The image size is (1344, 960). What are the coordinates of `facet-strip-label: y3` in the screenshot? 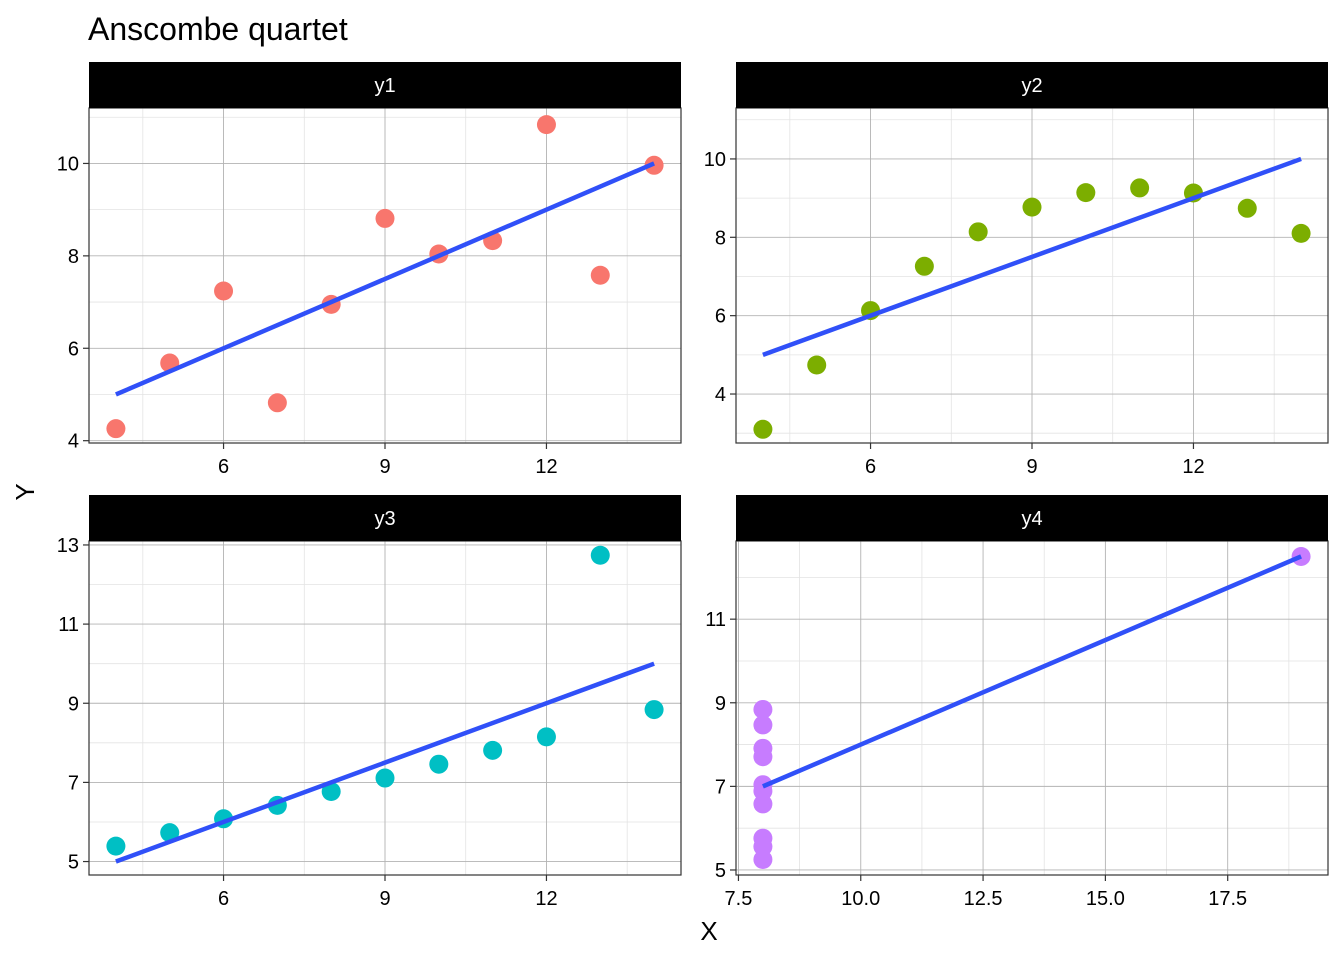 It's located at (384, 519).